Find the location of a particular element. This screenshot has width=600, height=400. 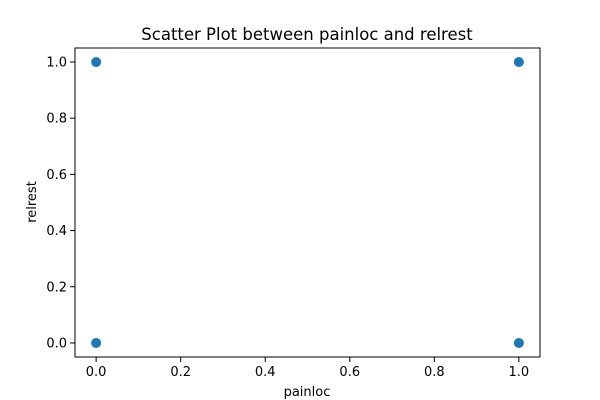

y-tick-label: 0.8 is located at coordinates (56, 119).